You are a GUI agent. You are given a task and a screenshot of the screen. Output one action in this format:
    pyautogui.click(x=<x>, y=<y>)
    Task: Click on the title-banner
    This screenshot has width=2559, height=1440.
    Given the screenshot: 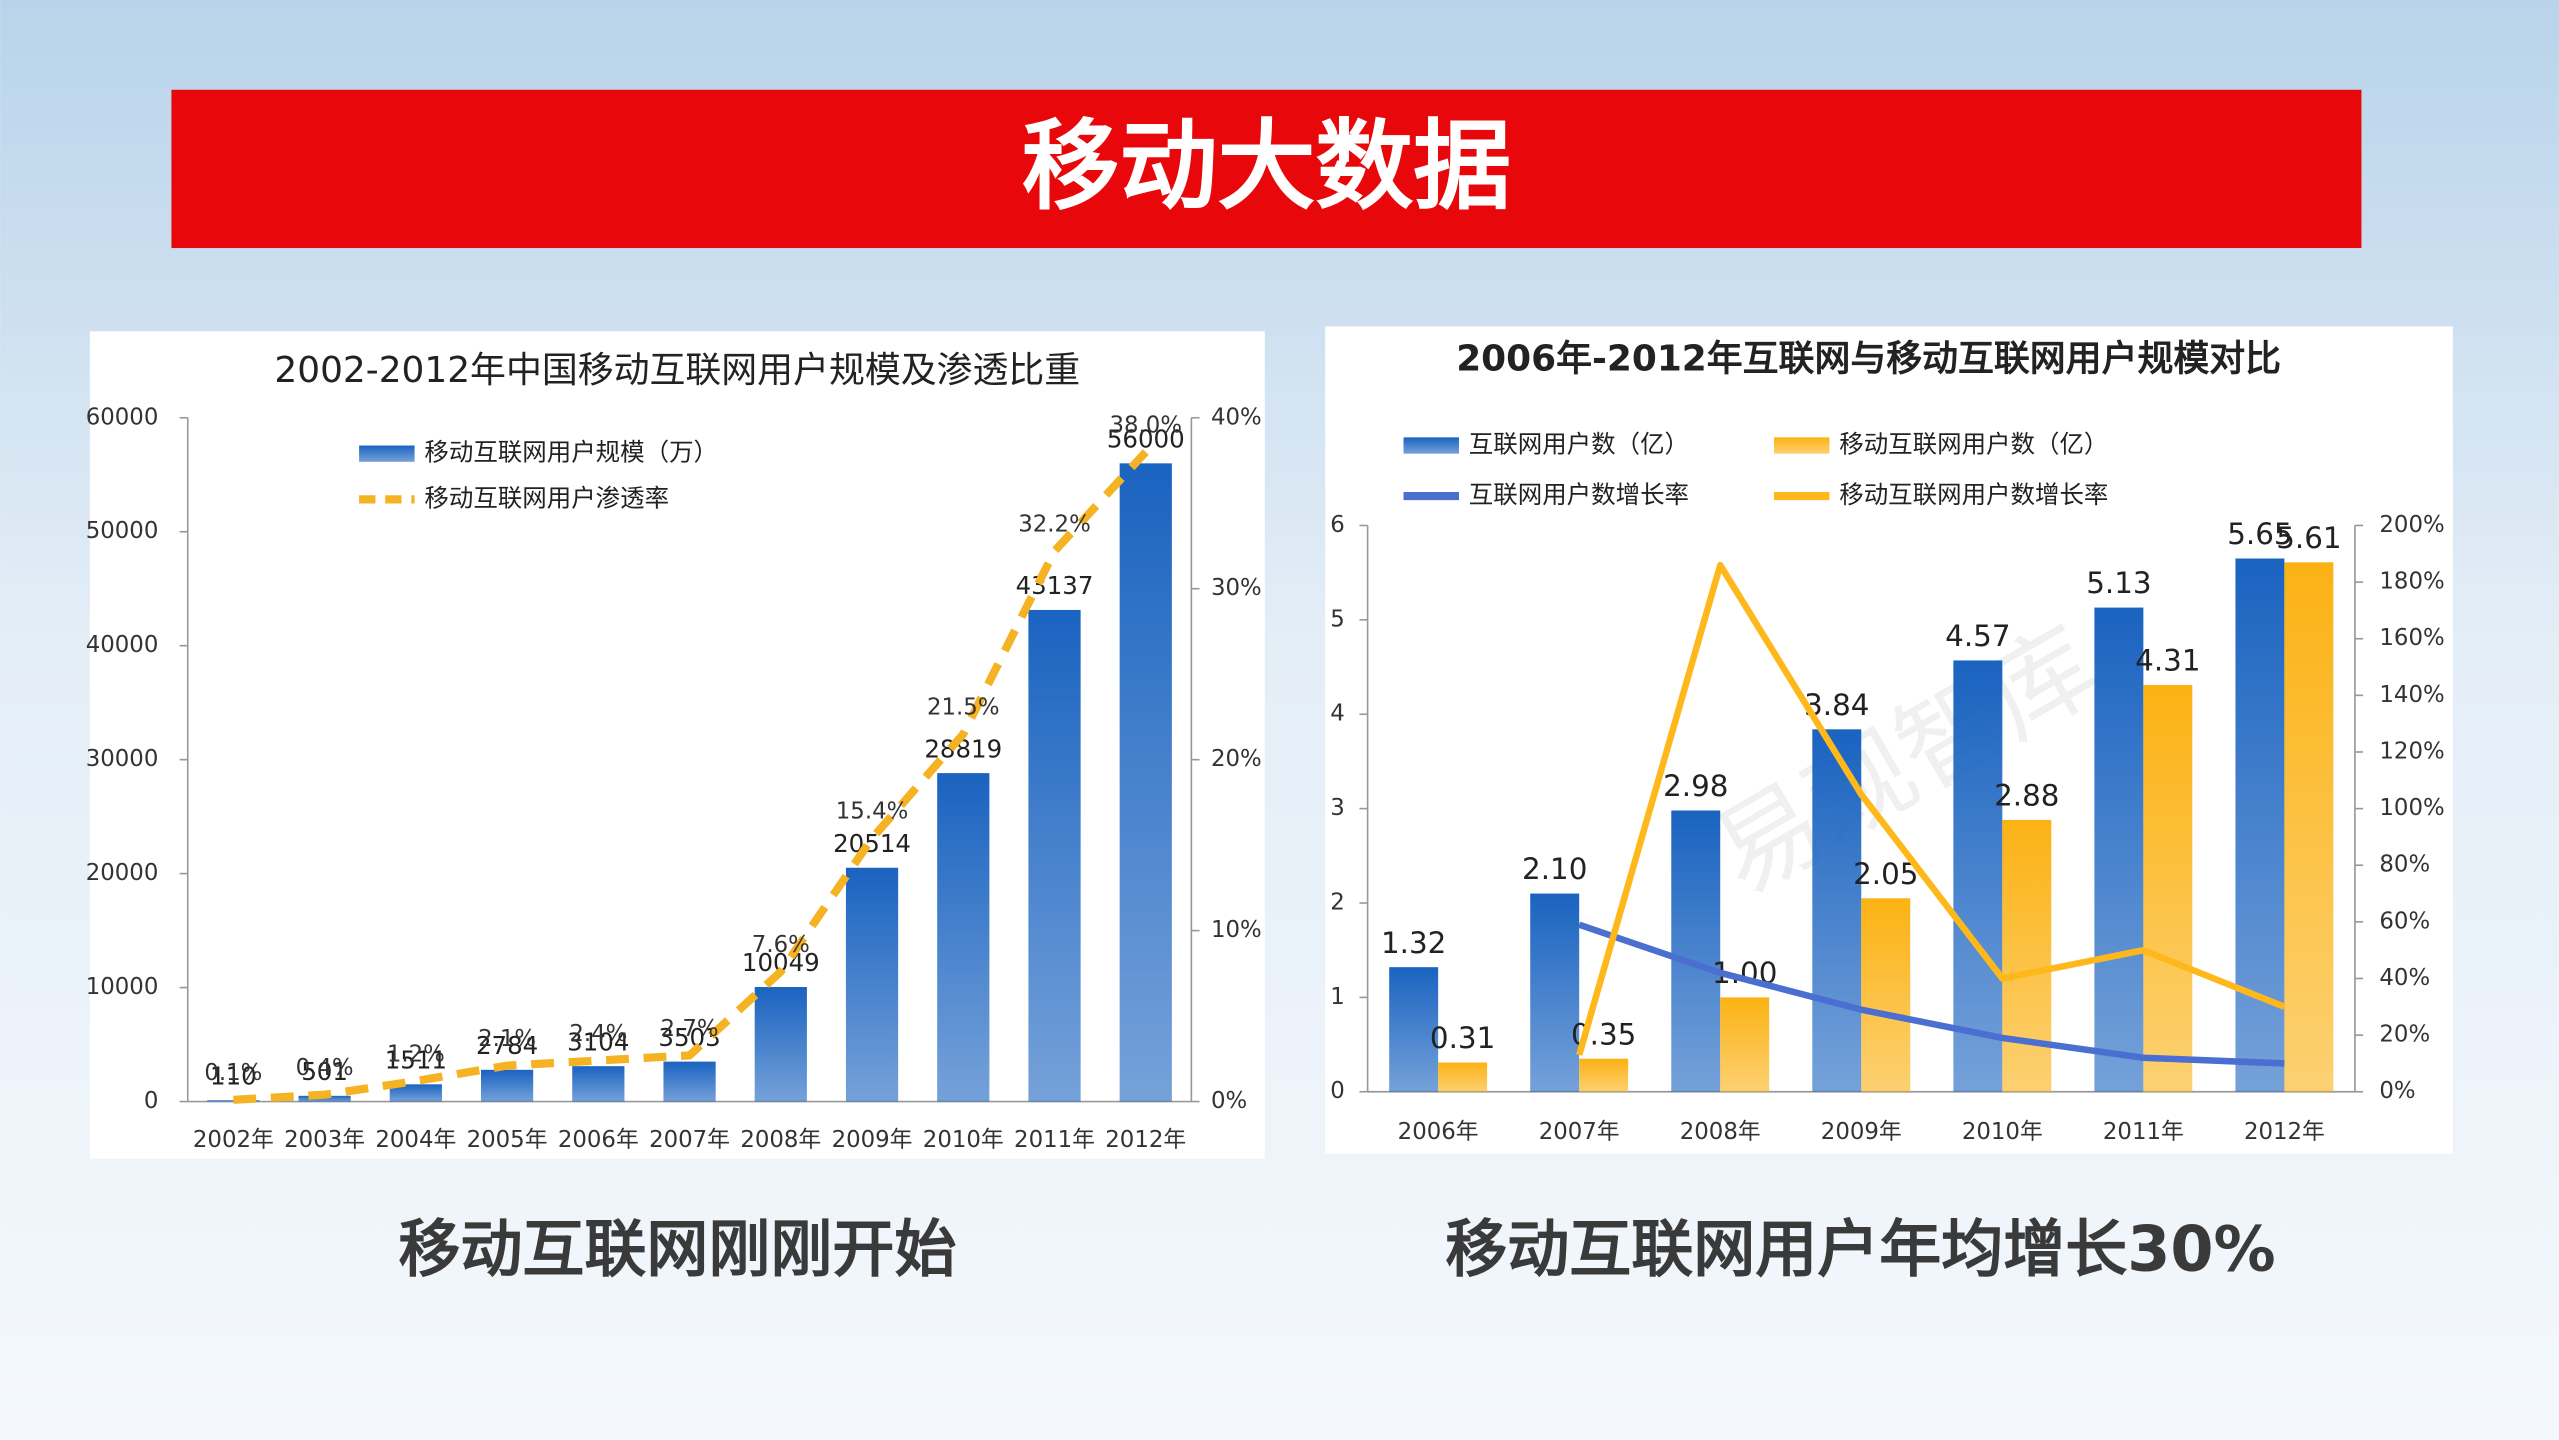 What is the action you would take?
    pyautogui.click(x=1266, y=169)
    